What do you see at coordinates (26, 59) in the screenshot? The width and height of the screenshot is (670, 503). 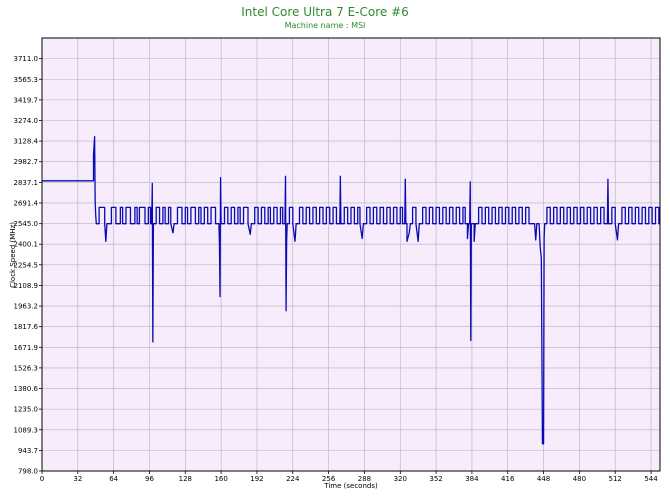 I see `y-tick-label: 3711.0` at bounding box center [26, 59].